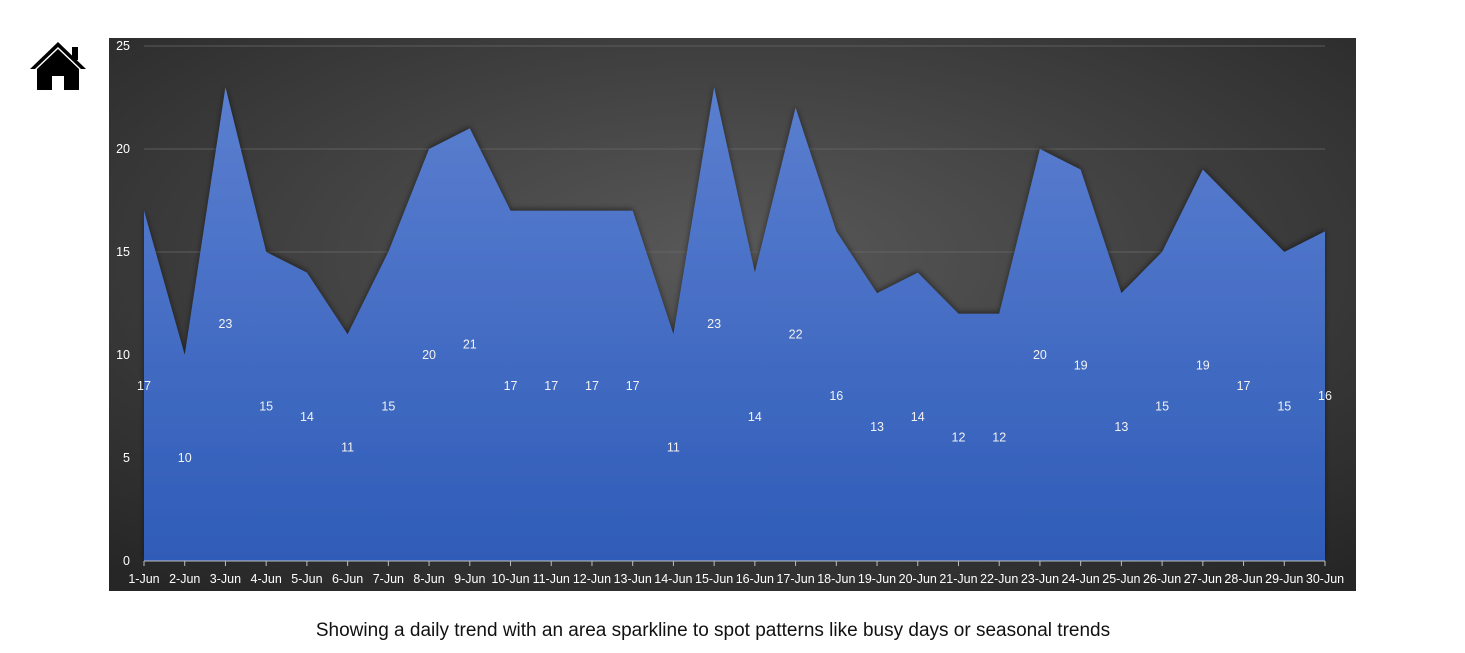 This screenshot has height=653, width=1465. I want to click on x-tick-label: 10-Jun, so click(510, 579).